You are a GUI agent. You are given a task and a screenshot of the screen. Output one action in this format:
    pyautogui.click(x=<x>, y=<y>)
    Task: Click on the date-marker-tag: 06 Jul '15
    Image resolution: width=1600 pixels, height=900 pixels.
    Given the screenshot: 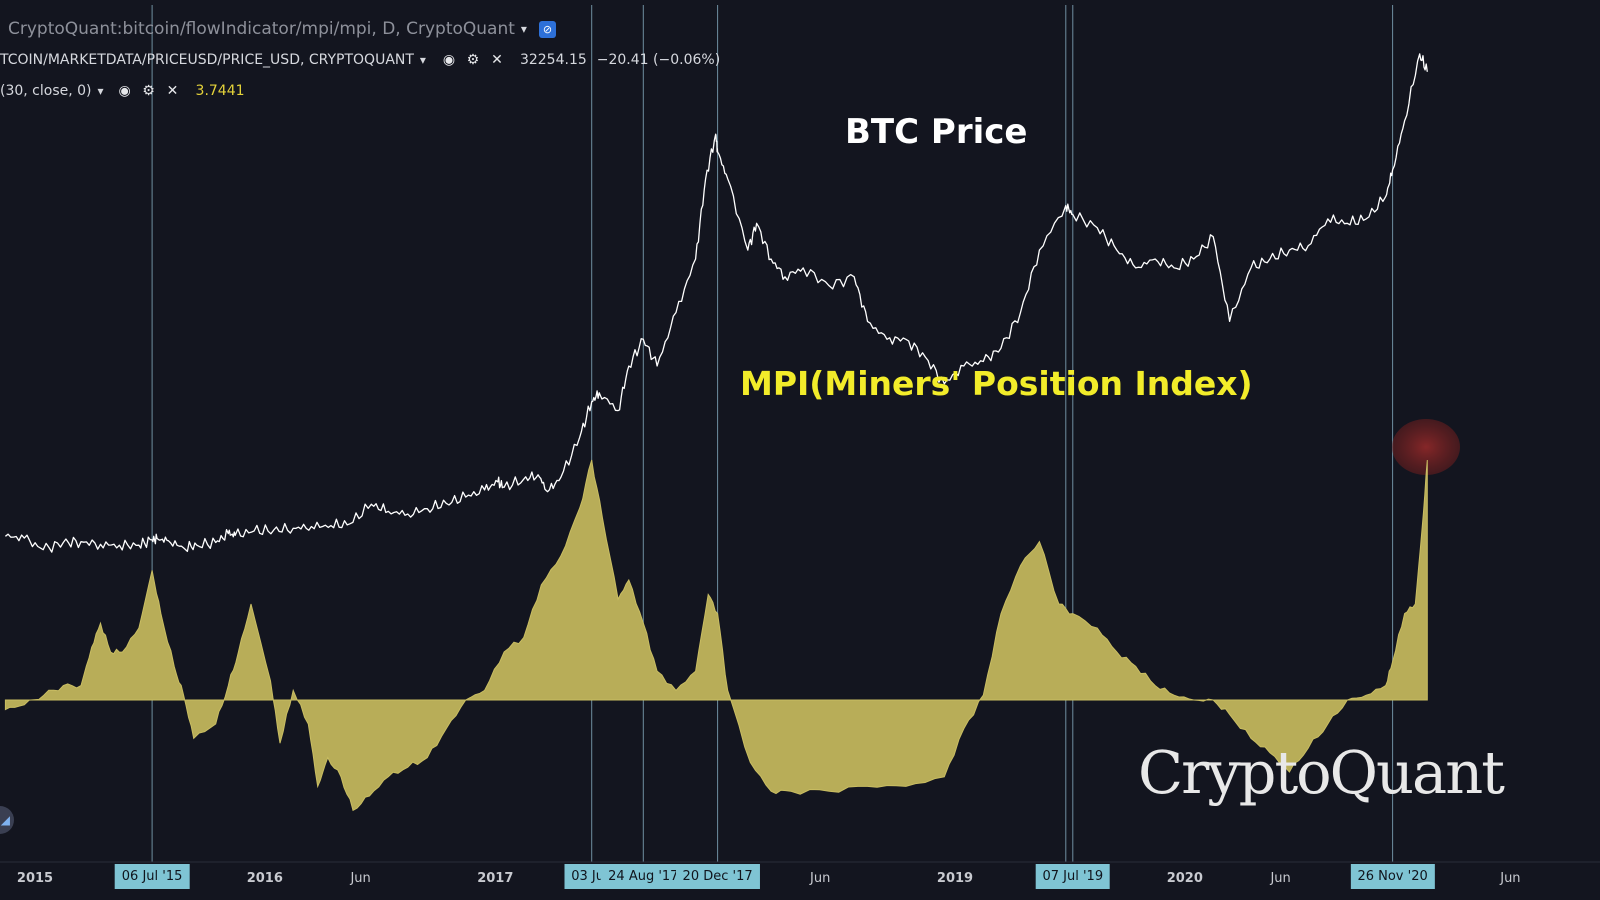 What is the action you would take?
    pyautogui.click(x=152, y=876)
    